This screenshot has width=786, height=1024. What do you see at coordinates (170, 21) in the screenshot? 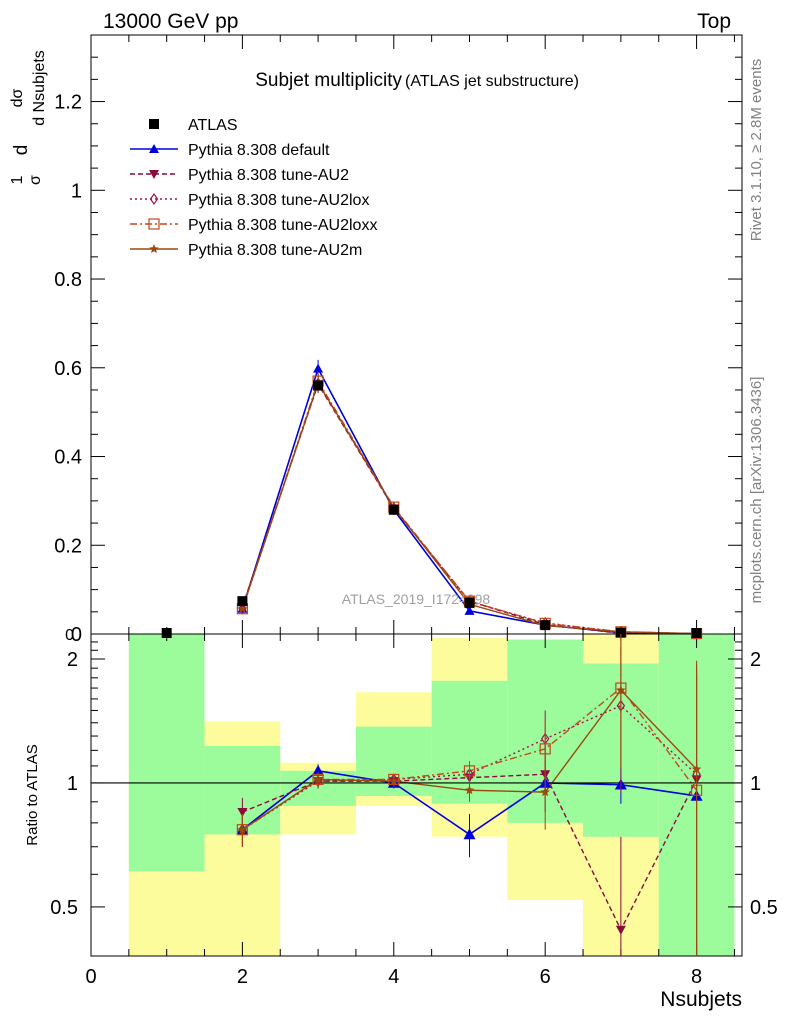
I see `header-left-label: 13000 GeV pp` at bounding box center [170, 21].